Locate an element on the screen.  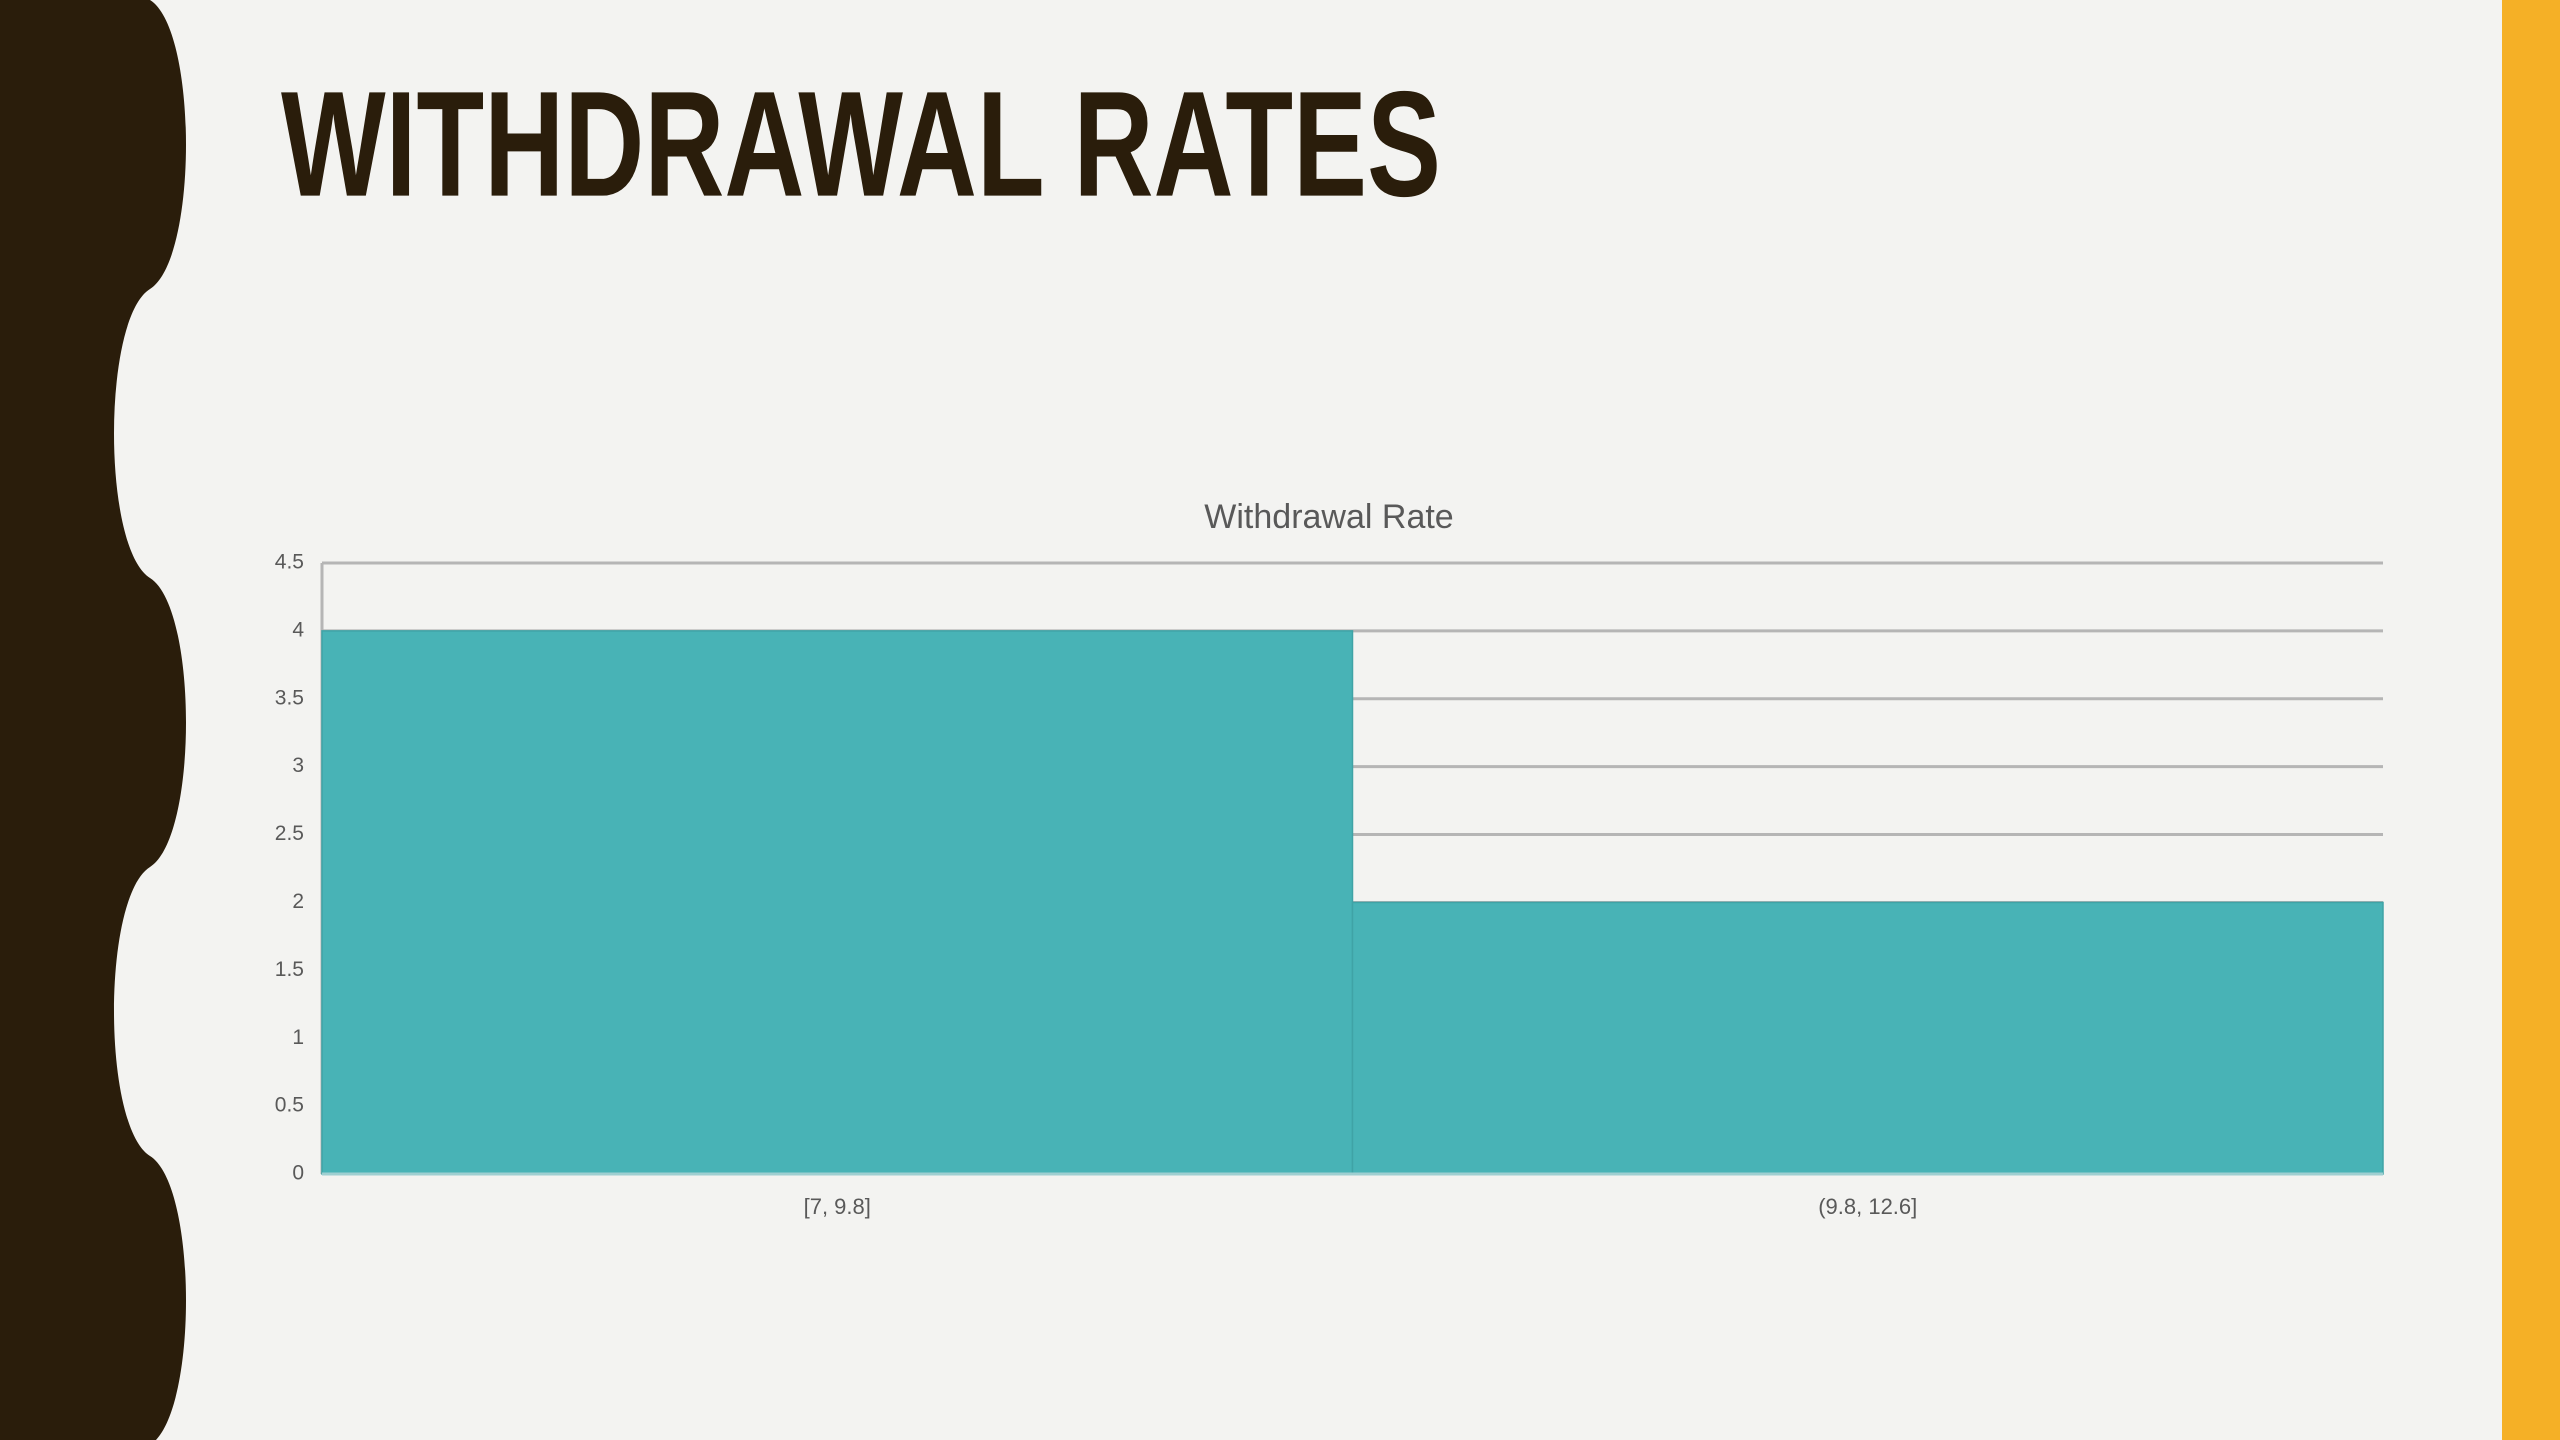
x-tick-label: [7, 9.8] is located at coordinates (837, 1206).